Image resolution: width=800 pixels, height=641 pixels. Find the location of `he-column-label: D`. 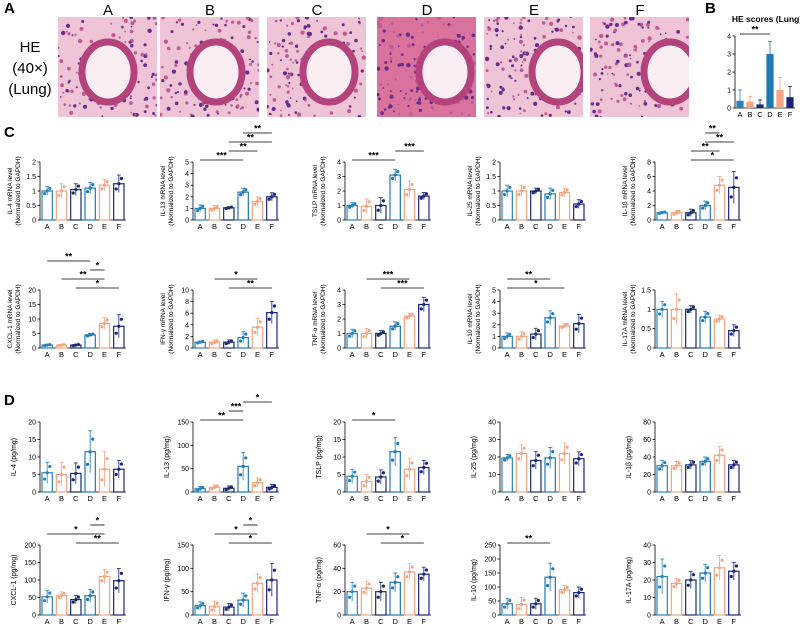

he-column-label: D is located at coordinates (427, 10).